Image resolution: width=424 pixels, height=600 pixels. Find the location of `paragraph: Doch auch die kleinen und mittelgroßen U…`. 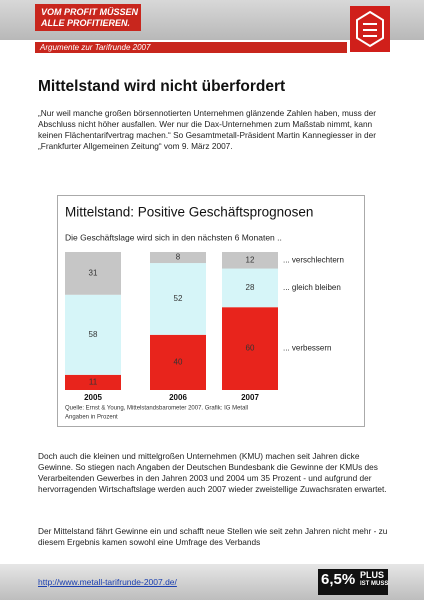

paragraph: Doch auch die kleinen und mittelgroßen U… is located at coordinates (212, 472).